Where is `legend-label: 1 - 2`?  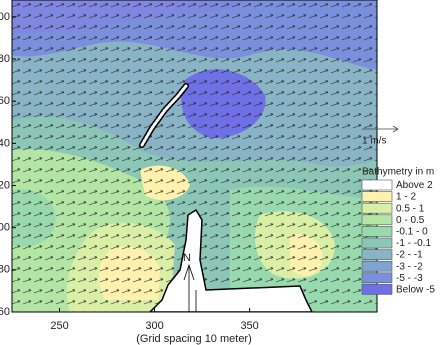 legend-label: 1 - 2 is located at coordinates (406, 197).